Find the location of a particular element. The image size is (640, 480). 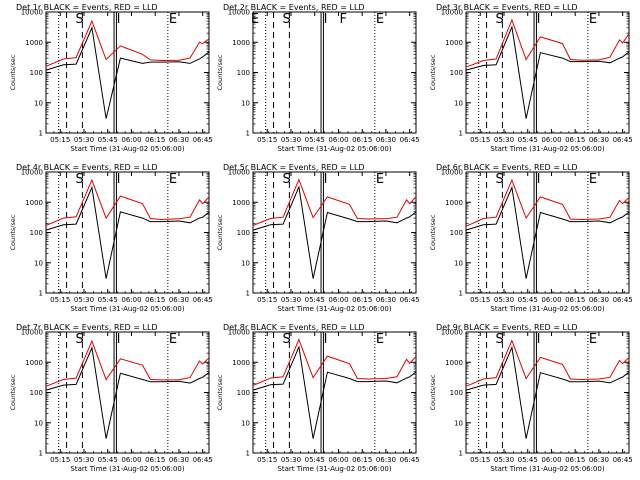

panel-title: Det 2r BLACK = Events, RED = LLD is located at coordinates (294, 7).